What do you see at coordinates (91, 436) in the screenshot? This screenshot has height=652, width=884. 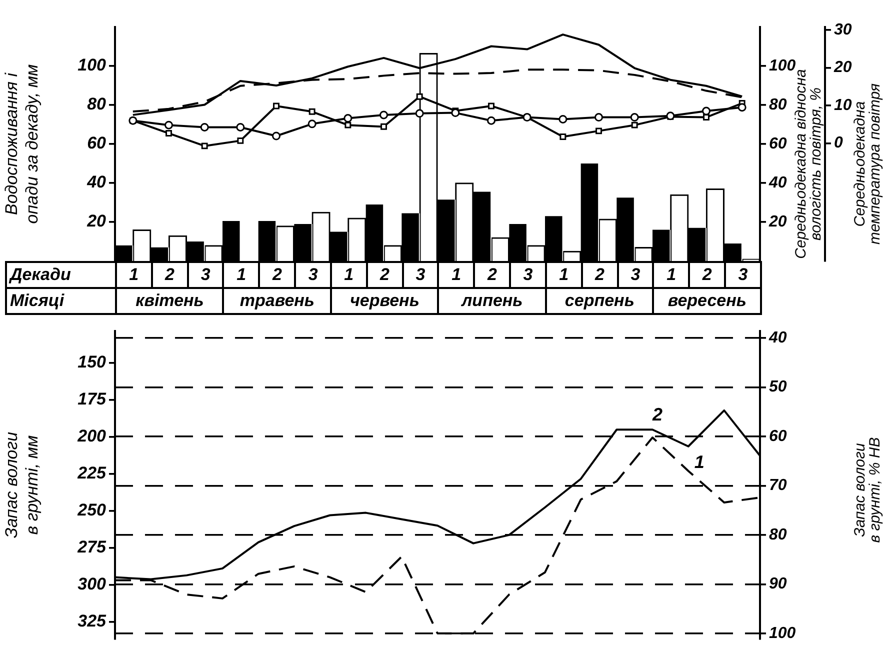 I see `y-tick-label: 200` at bounding box center [91, 436].